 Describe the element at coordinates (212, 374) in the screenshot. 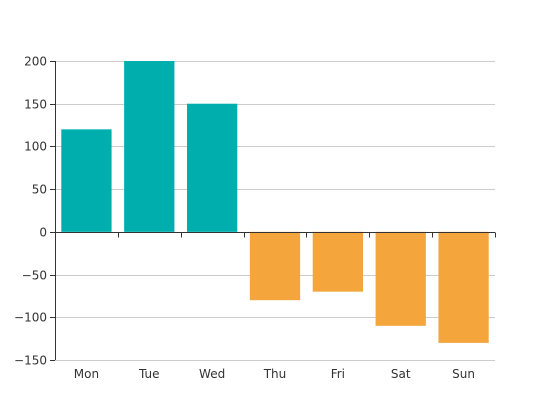

I see `x-tick-label-wed: Wed` at that location.